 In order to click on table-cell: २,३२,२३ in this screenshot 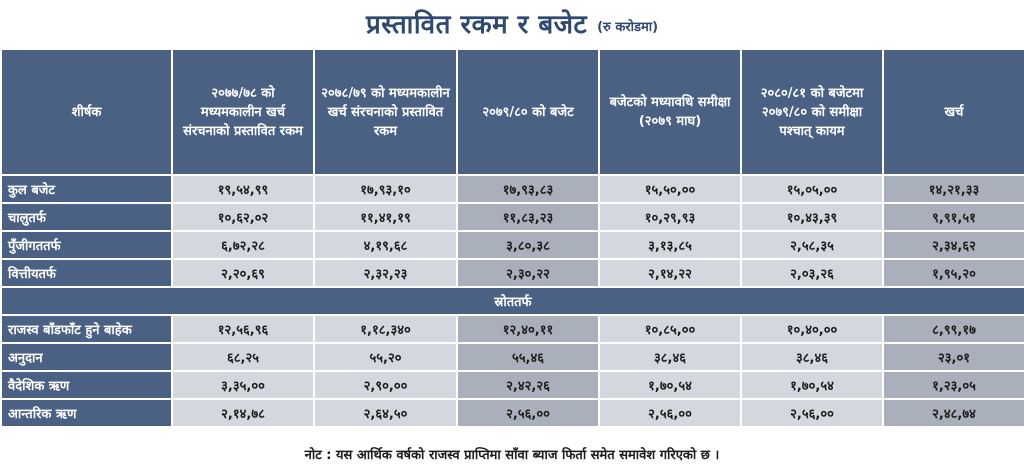, I will do `click(385, 273)`.